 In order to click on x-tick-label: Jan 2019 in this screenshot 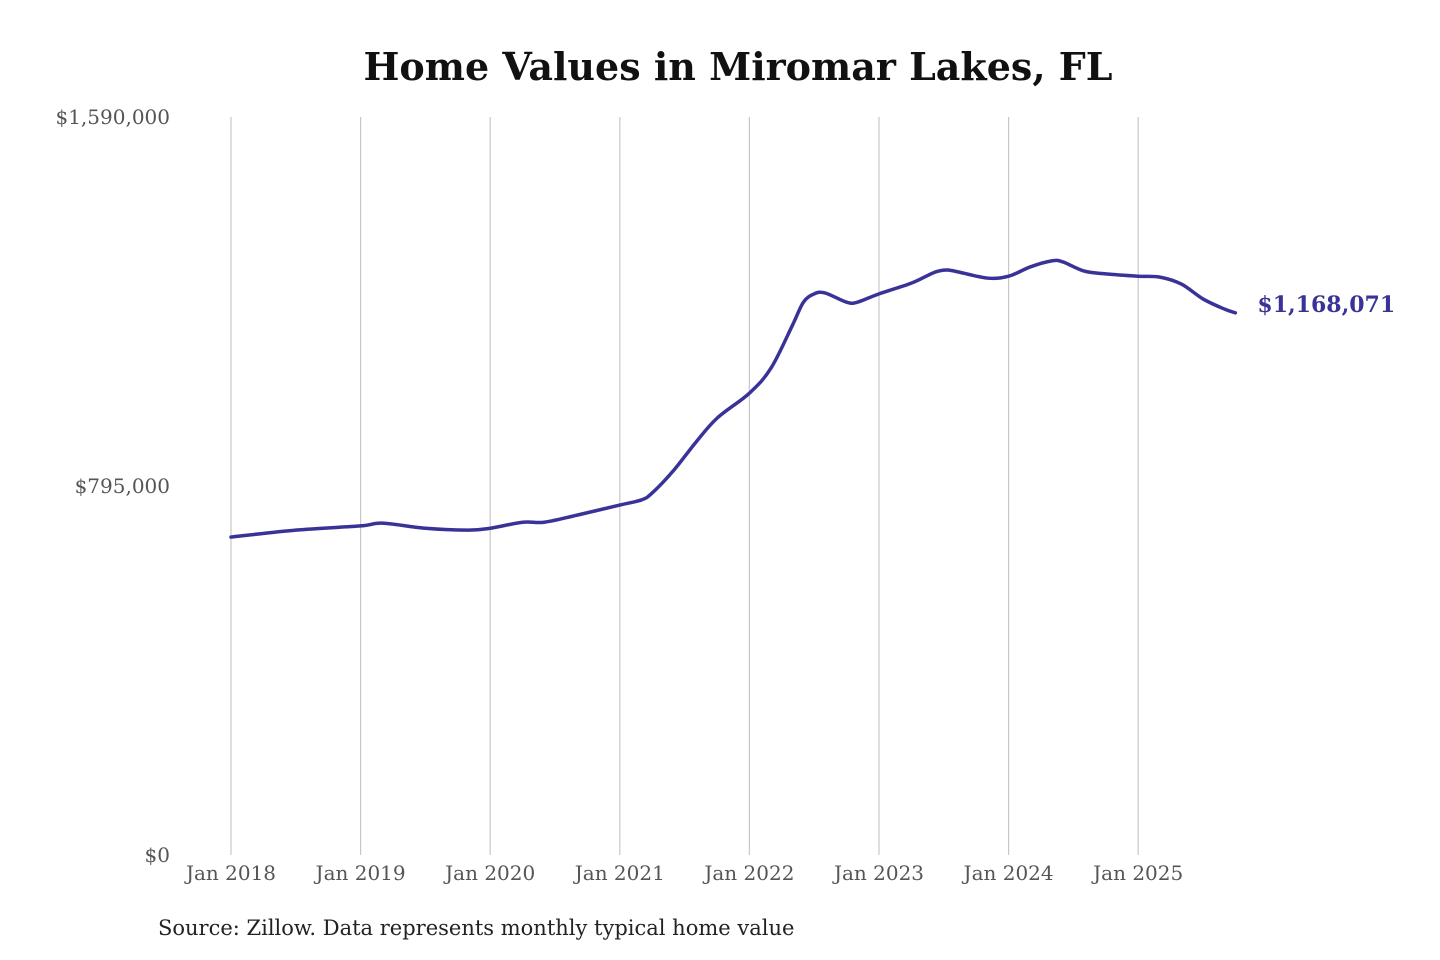, I will do `click(360, 873)`.